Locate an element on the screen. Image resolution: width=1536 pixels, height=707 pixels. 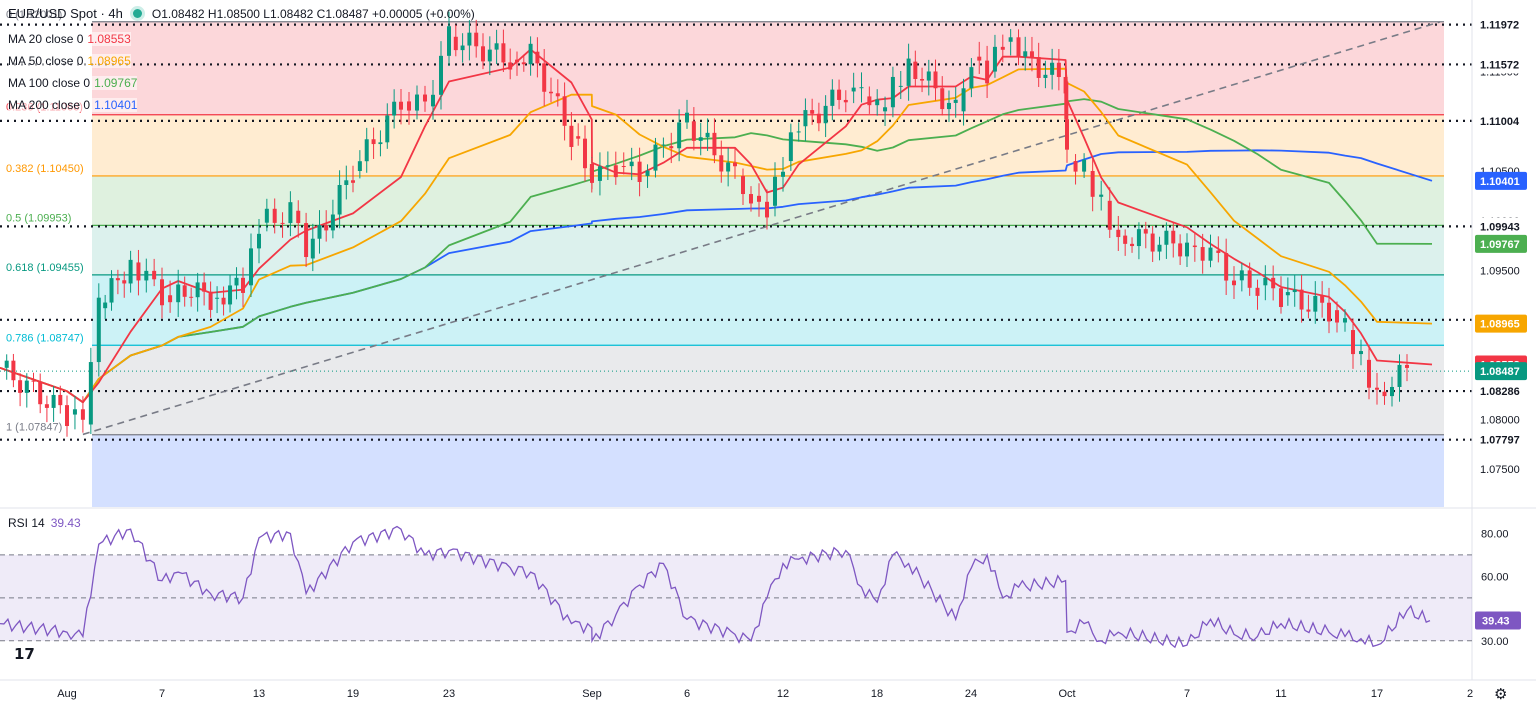
tradingview-logo-icon: 17 is located at coordinates (24, 654).